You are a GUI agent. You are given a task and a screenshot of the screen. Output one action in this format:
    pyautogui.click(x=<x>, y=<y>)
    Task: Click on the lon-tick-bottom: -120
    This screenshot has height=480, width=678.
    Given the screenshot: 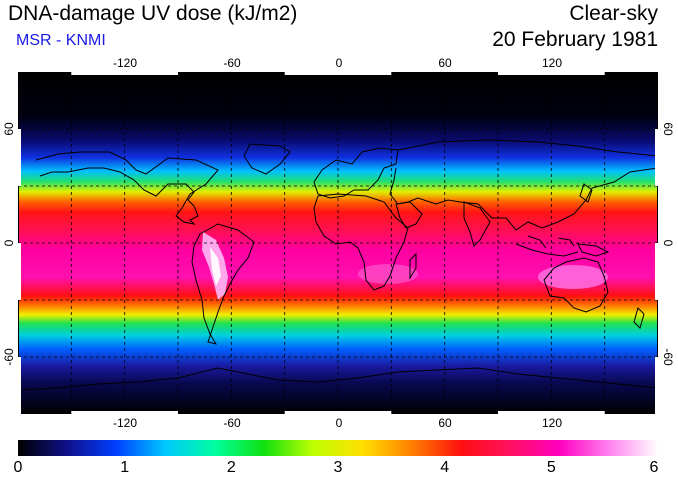 What is the action you would take?
    pyautogui.click(x=125, y=423)
    